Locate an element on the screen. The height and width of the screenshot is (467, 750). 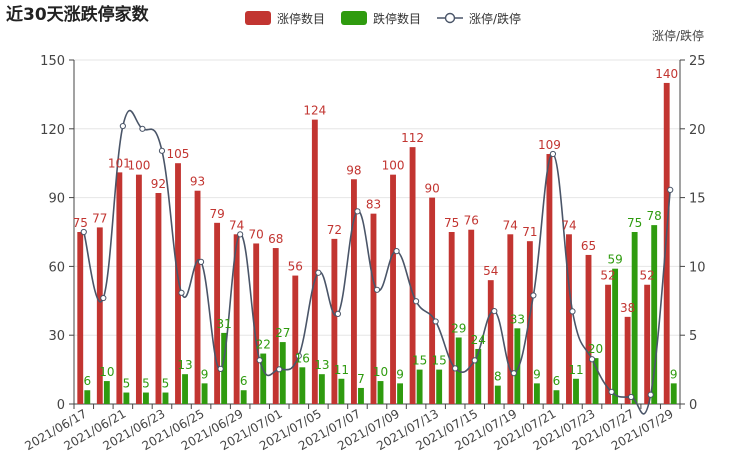
limit-up-value-label: 68 is located at coordinates (275, 239).